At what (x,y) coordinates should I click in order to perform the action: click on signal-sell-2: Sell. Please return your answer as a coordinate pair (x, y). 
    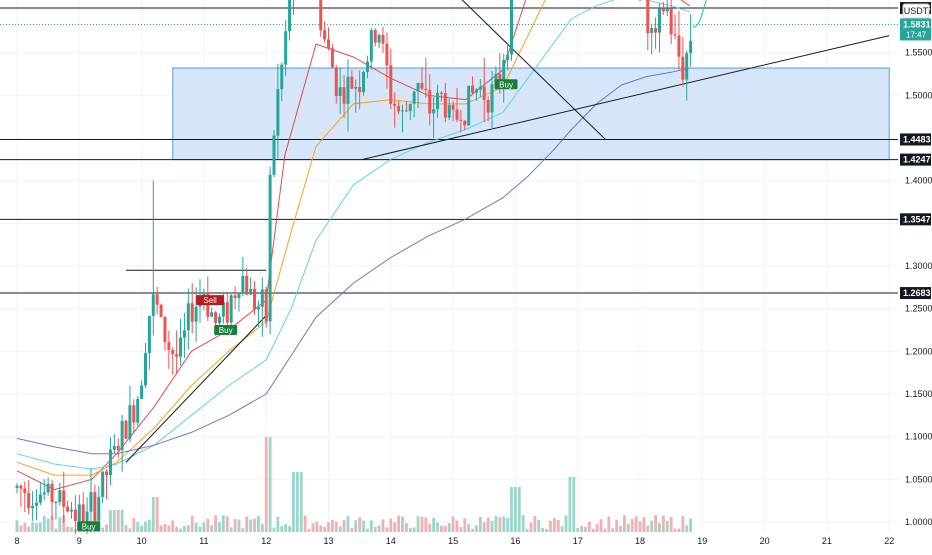
    Looking at the image, I should click on (210, 300).